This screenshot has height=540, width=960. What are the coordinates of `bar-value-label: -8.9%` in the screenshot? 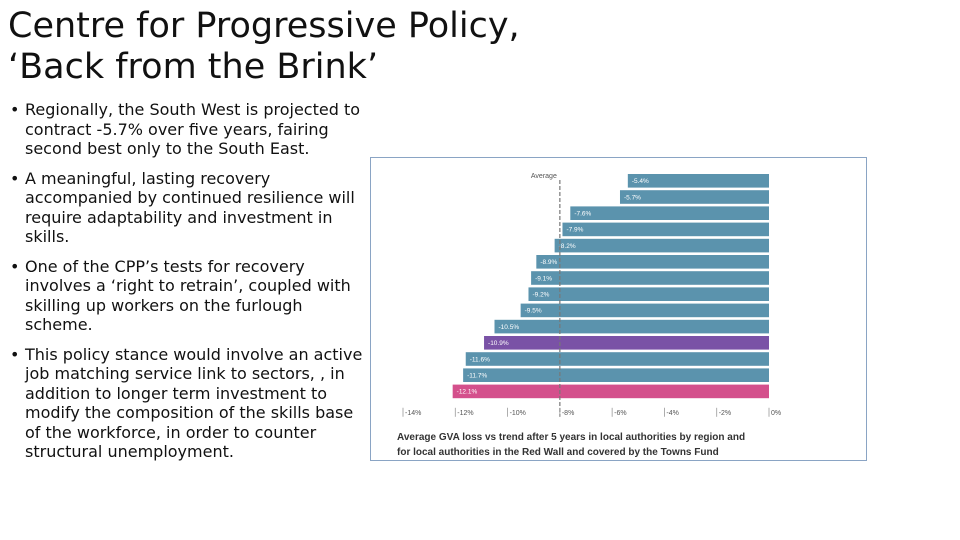 It's located at (548, 262).